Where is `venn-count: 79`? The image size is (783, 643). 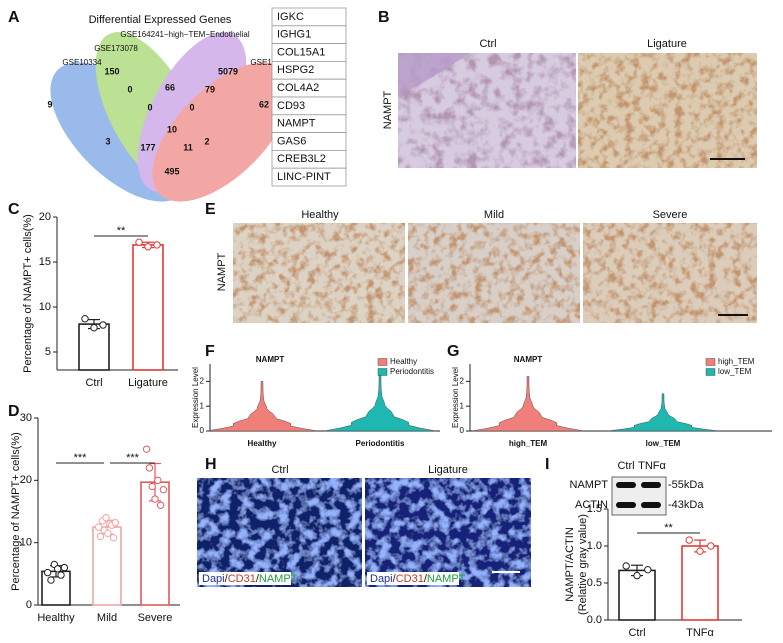 venn-count: 79 is located at coordinates (210, 89).